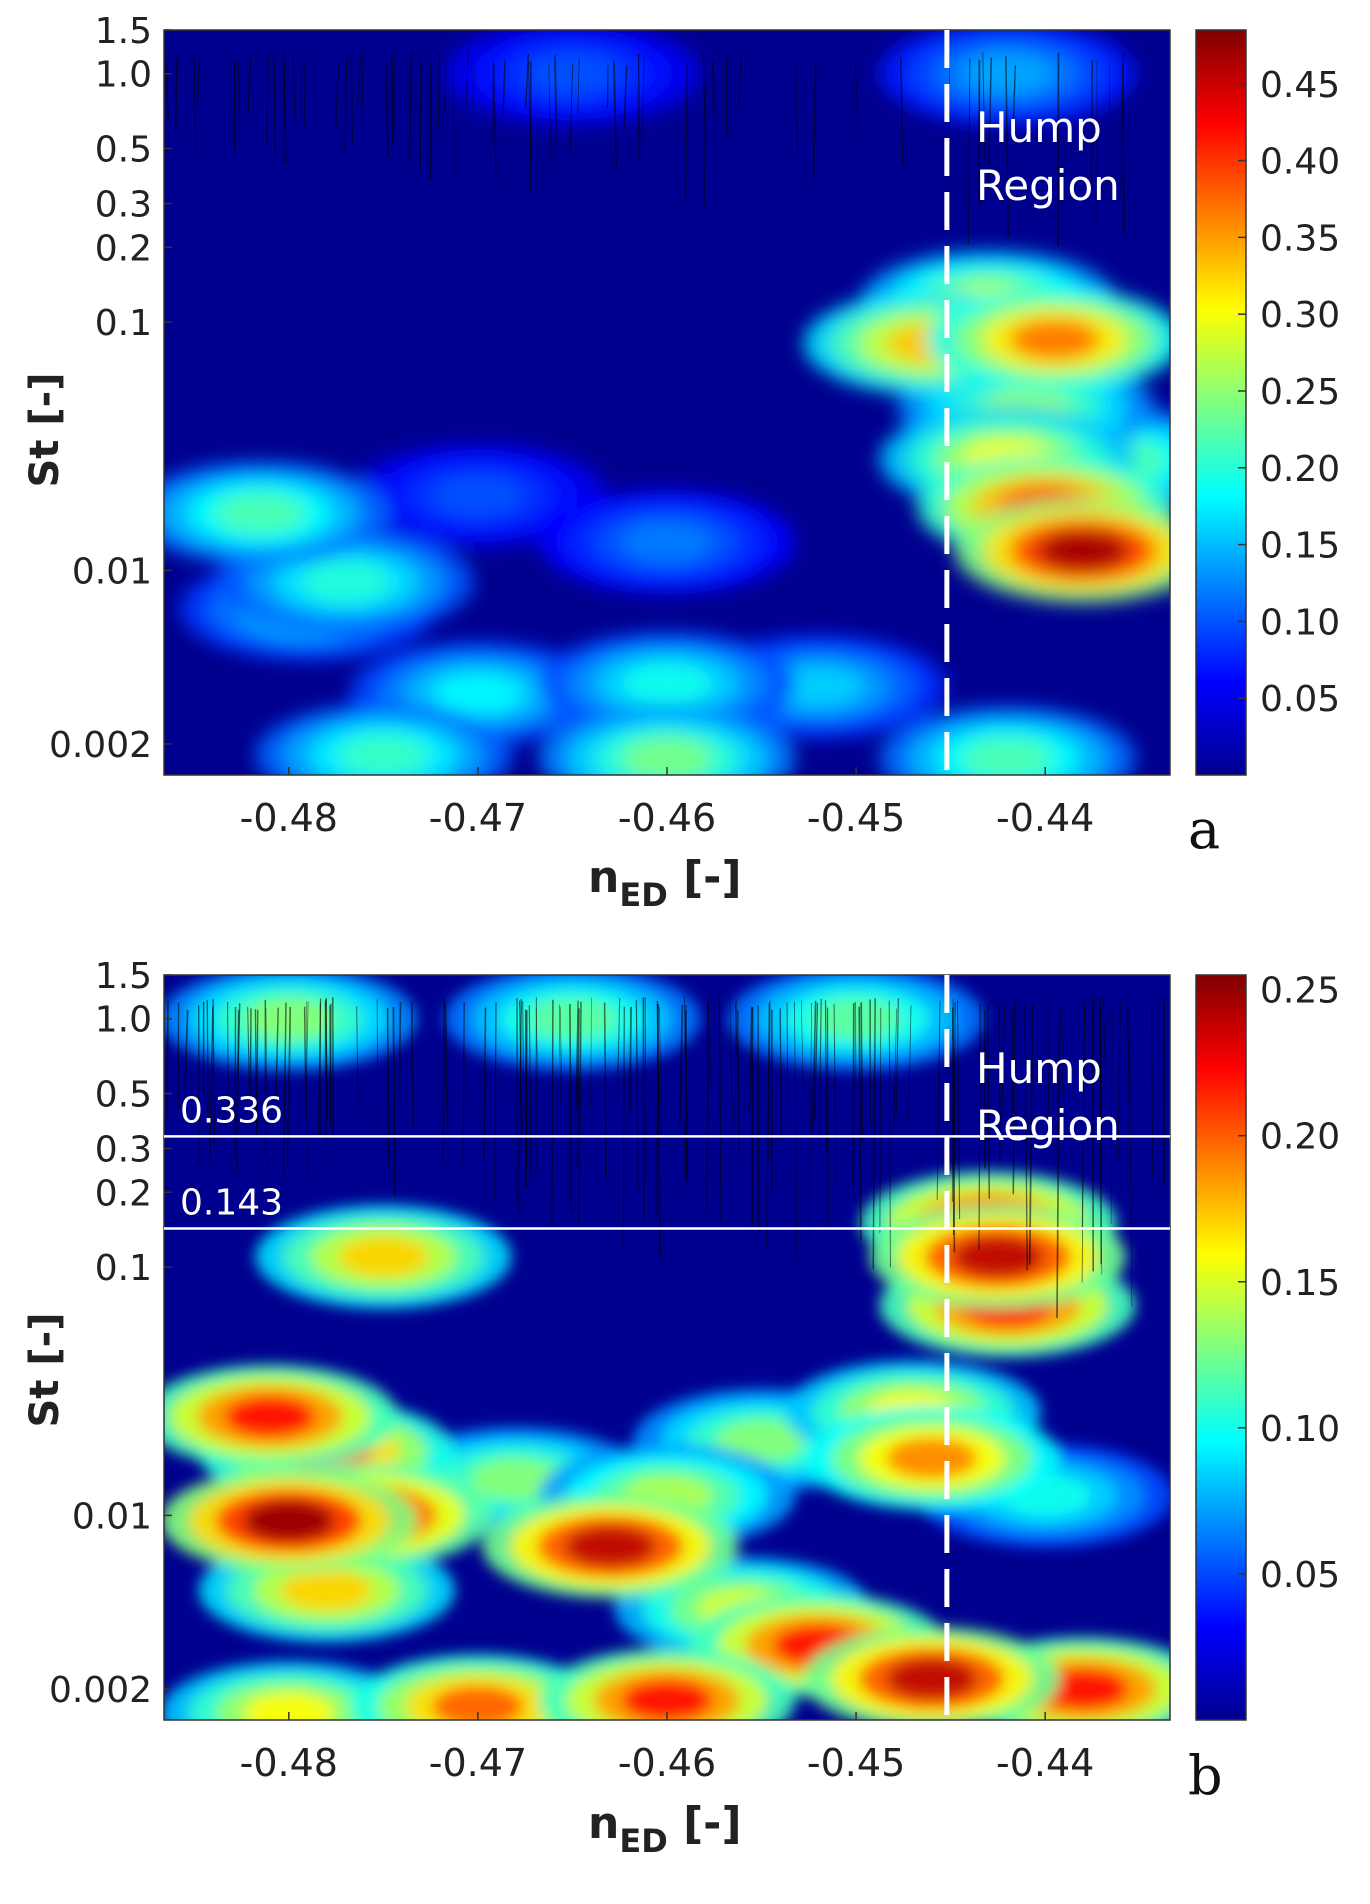 Image resolution: width=1370 pixels, height=1904 pixels. I want to click on y-axis-label-a: St [-], so click(45, 429).